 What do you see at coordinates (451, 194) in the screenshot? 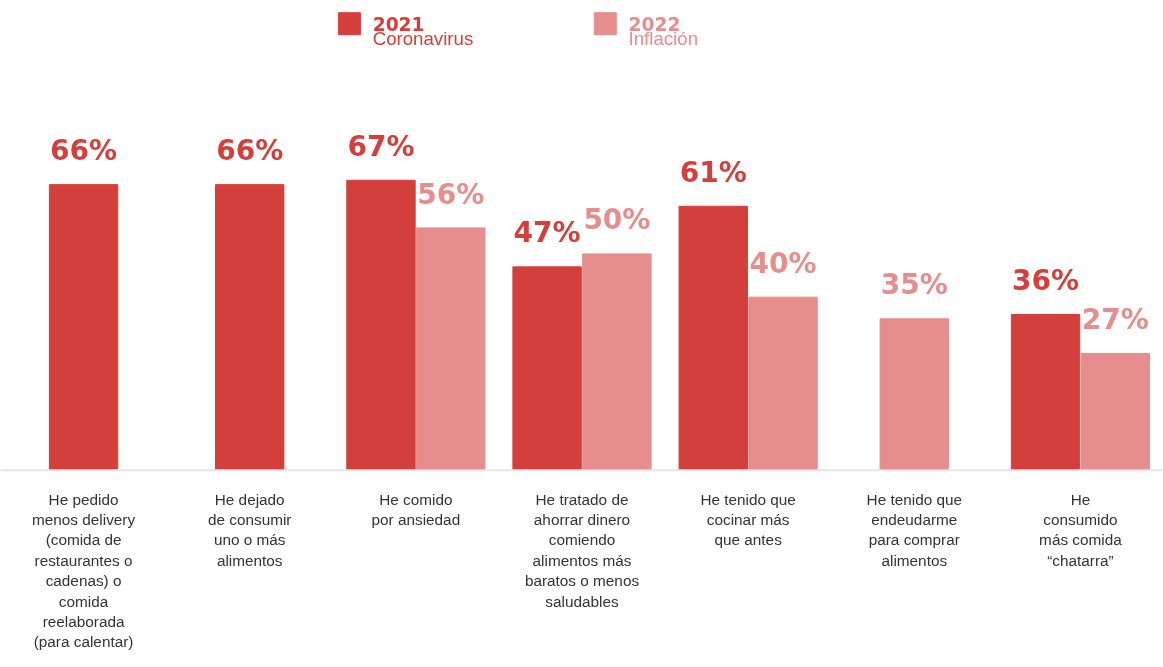
I see `data-label: 56%` at bounding box center [451, 194].